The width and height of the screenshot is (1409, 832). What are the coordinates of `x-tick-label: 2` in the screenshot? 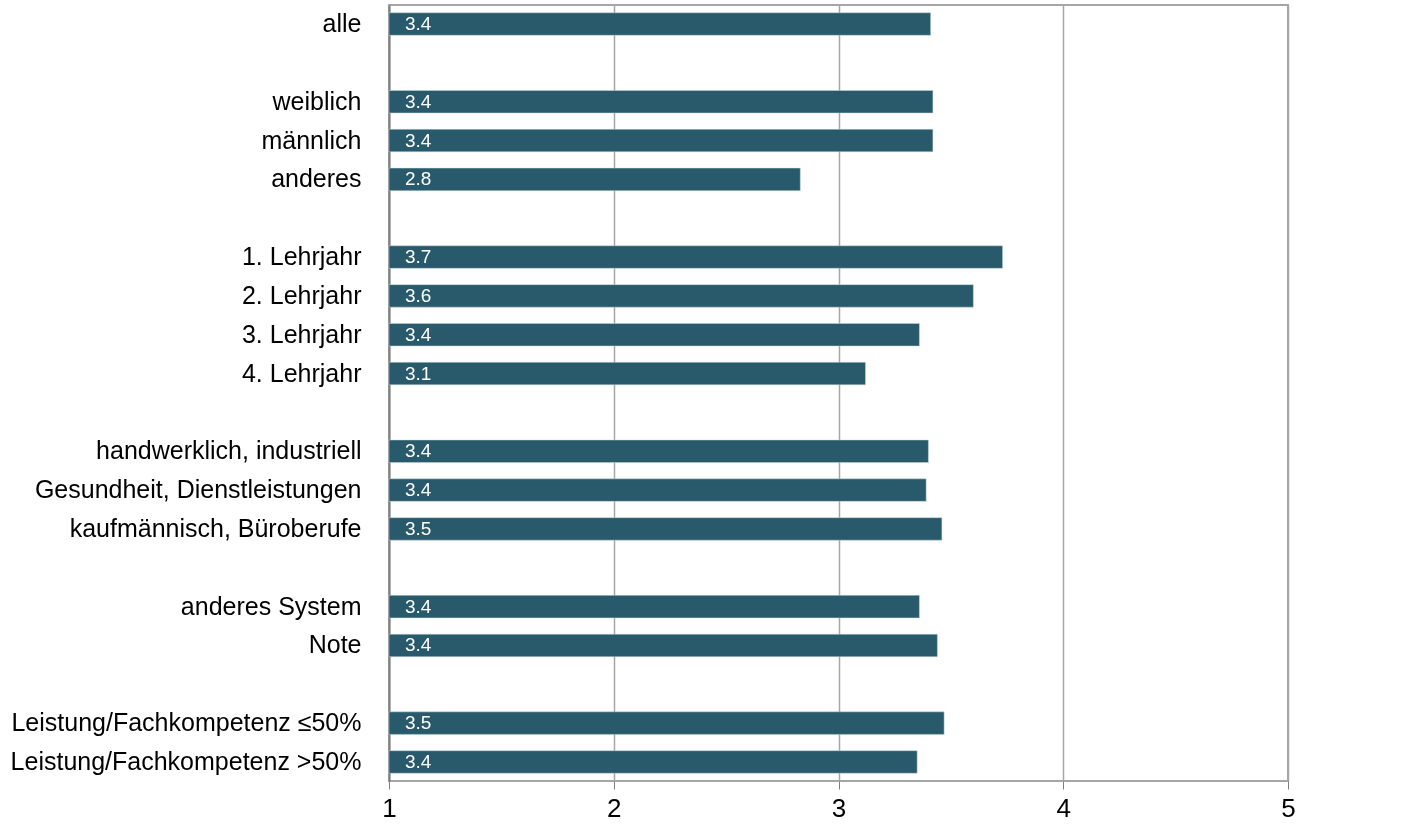 It's located at (614, 807).